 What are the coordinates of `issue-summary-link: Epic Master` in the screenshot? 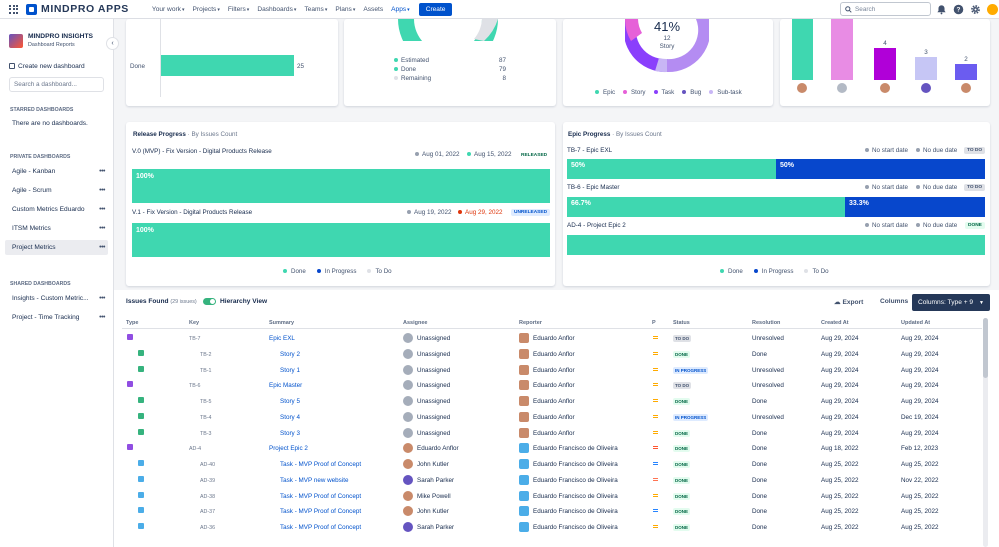 It's located at (286, 386).